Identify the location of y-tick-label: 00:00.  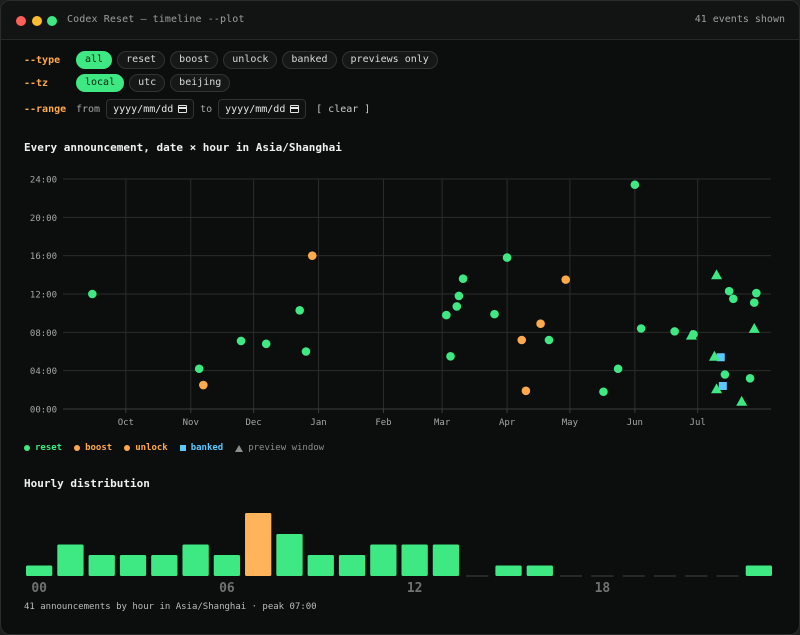
(43, 411).